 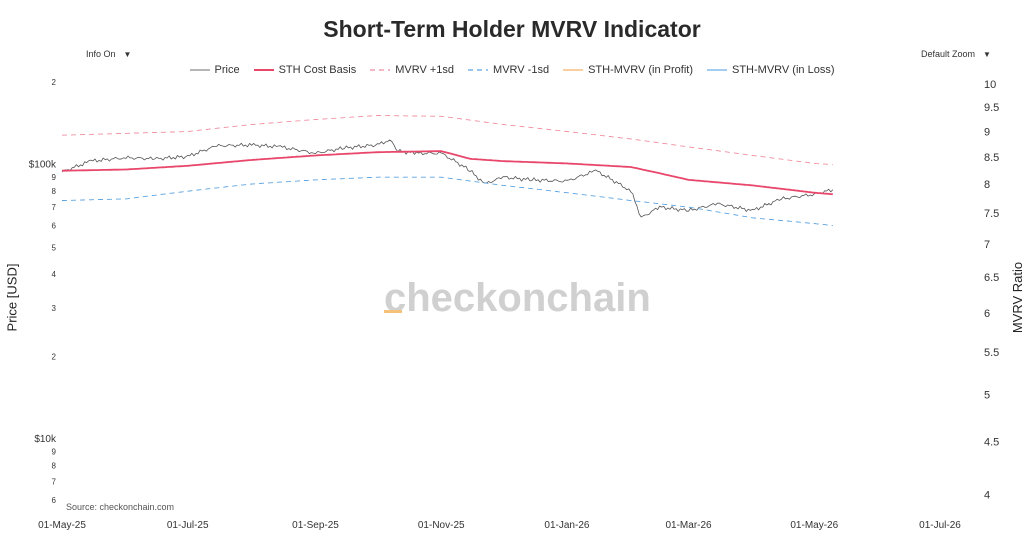 I want to click on x-tick-label: 01-Sep-25, so click(x=315, y=525).